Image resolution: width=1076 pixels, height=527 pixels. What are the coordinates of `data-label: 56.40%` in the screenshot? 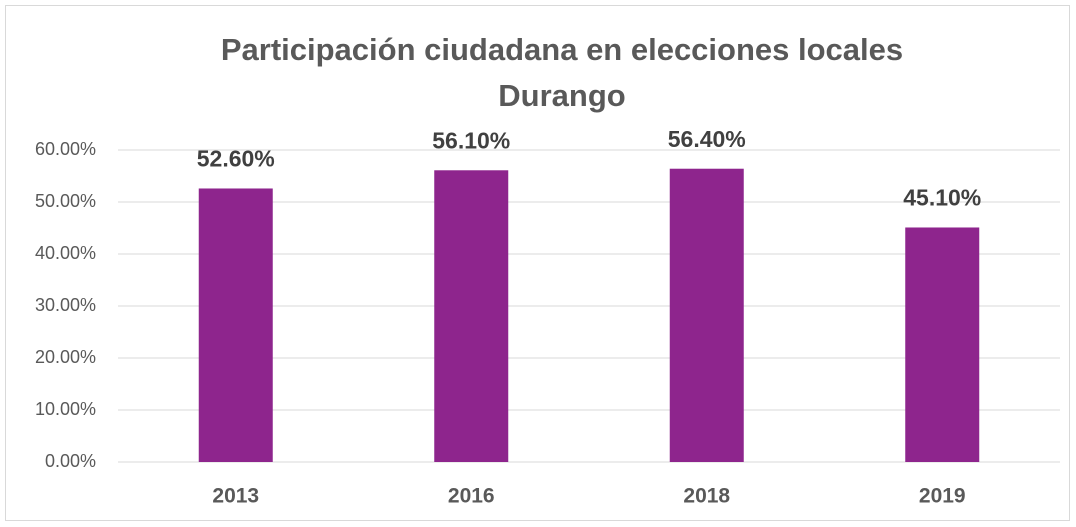 It's located at (707, 139).